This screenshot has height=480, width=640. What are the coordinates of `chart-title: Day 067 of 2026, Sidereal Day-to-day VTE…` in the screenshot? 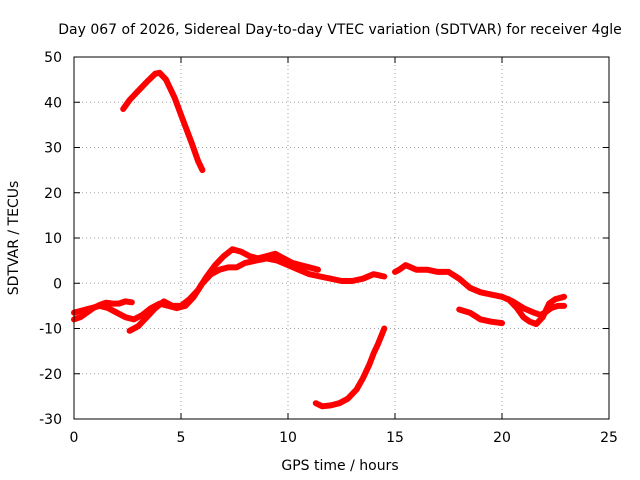 It's located at (340, 30).